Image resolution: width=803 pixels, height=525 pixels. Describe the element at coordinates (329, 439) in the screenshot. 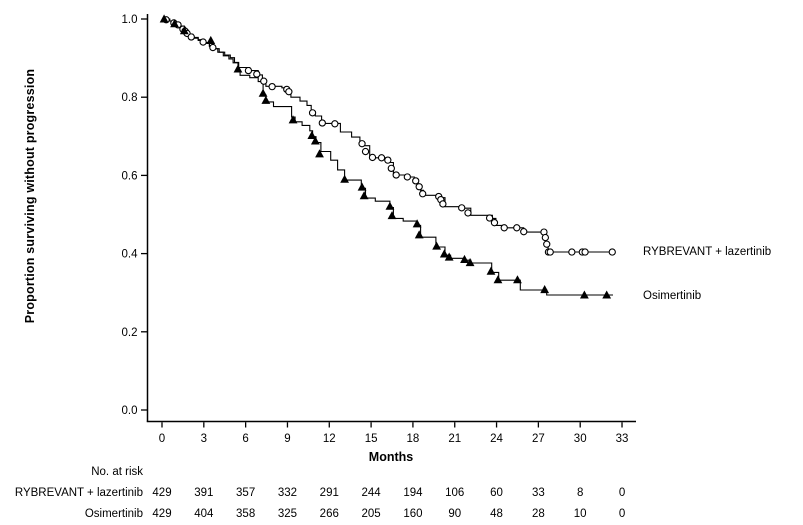

I see `x-tick-label: 12` at that location.